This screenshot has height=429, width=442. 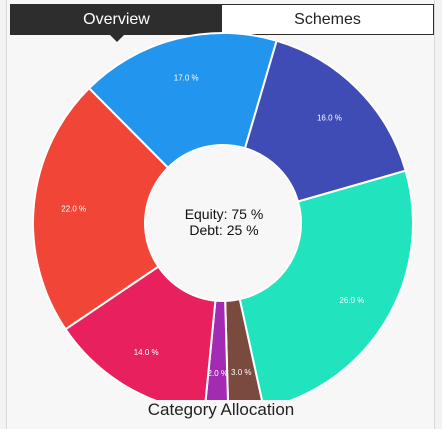 I want to click on tab-overview: Overview, so click(x=116, y=23).